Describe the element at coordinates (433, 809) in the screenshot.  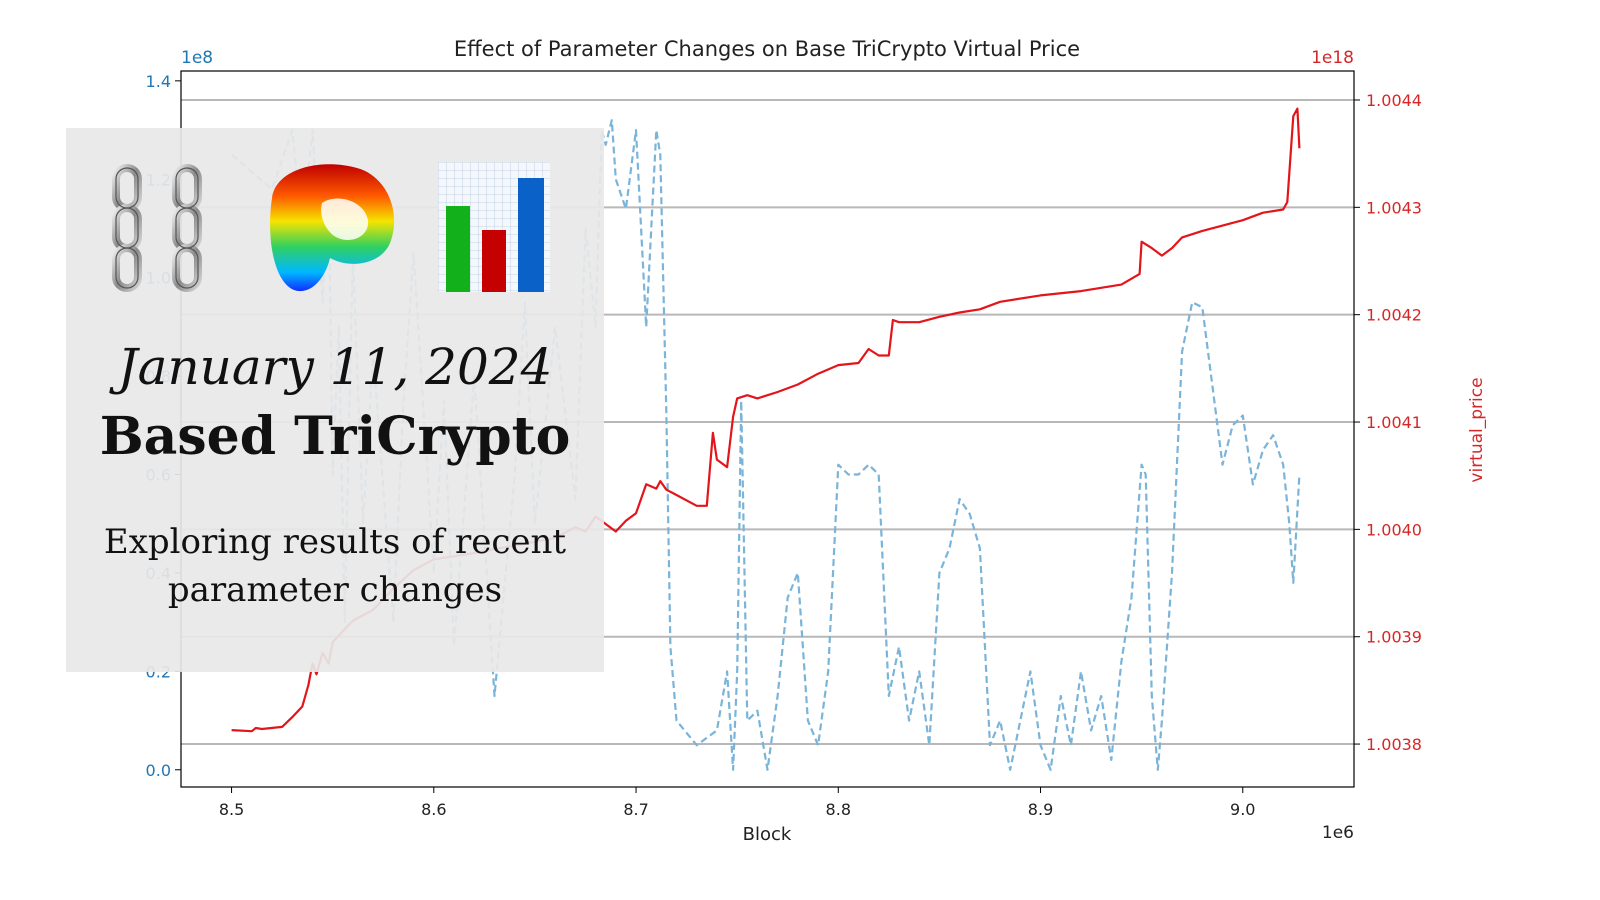
I see `x-tick-label: 8.6` at that location.